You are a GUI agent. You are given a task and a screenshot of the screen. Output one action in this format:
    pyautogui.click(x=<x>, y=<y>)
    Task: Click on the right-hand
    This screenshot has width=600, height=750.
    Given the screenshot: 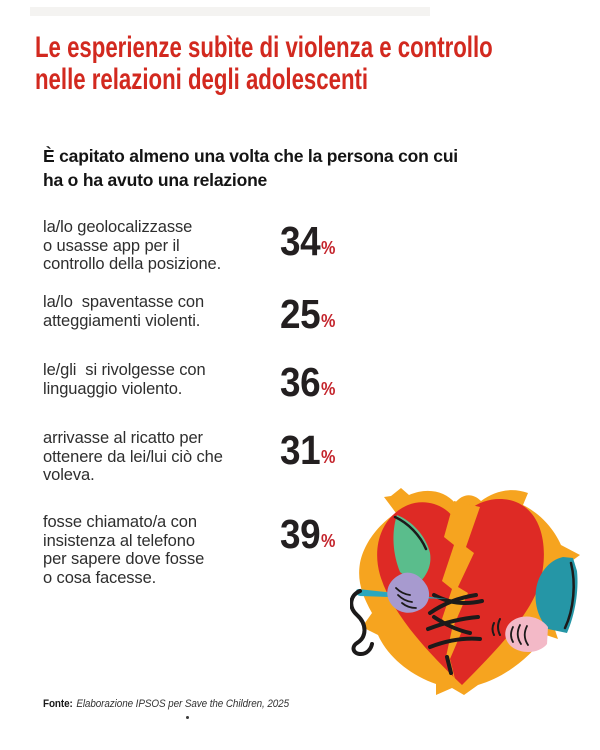 What is the action you would take?
    pyautogui.click(x=526, y=634)
    